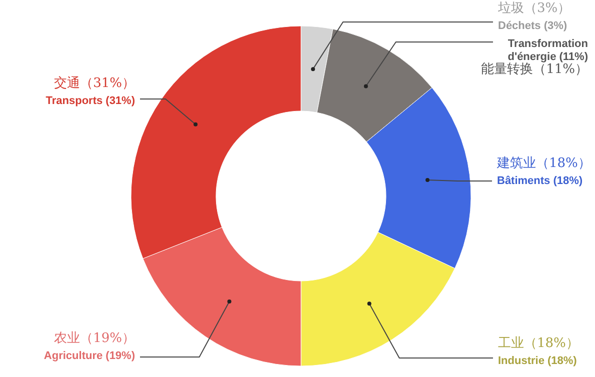 The image size is (595, 377). Describe the element at coordinates (90, 346) in the screenshot. I see `slice-label: 农业（19%） Agriculture (19%)` at that location.